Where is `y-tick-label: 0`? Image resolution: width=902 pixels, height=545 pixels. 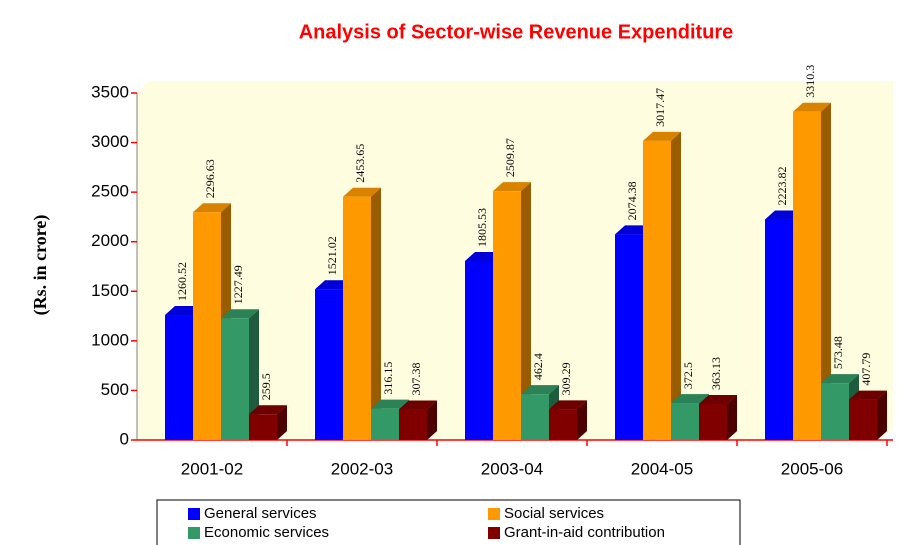
y-tick-label: 0 is located at coordinates (124, 438).